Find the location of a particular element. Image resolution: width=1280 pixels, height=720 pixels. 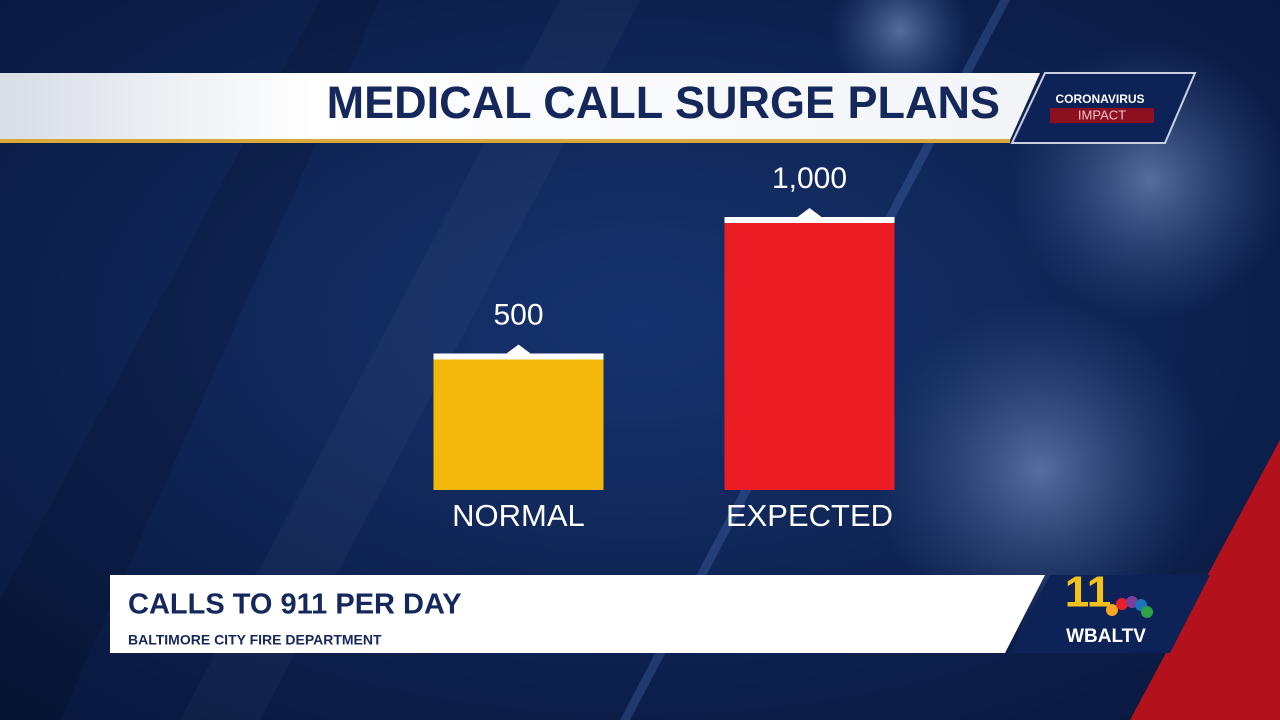

value-label: 500 is located at coordinates (518, 314).